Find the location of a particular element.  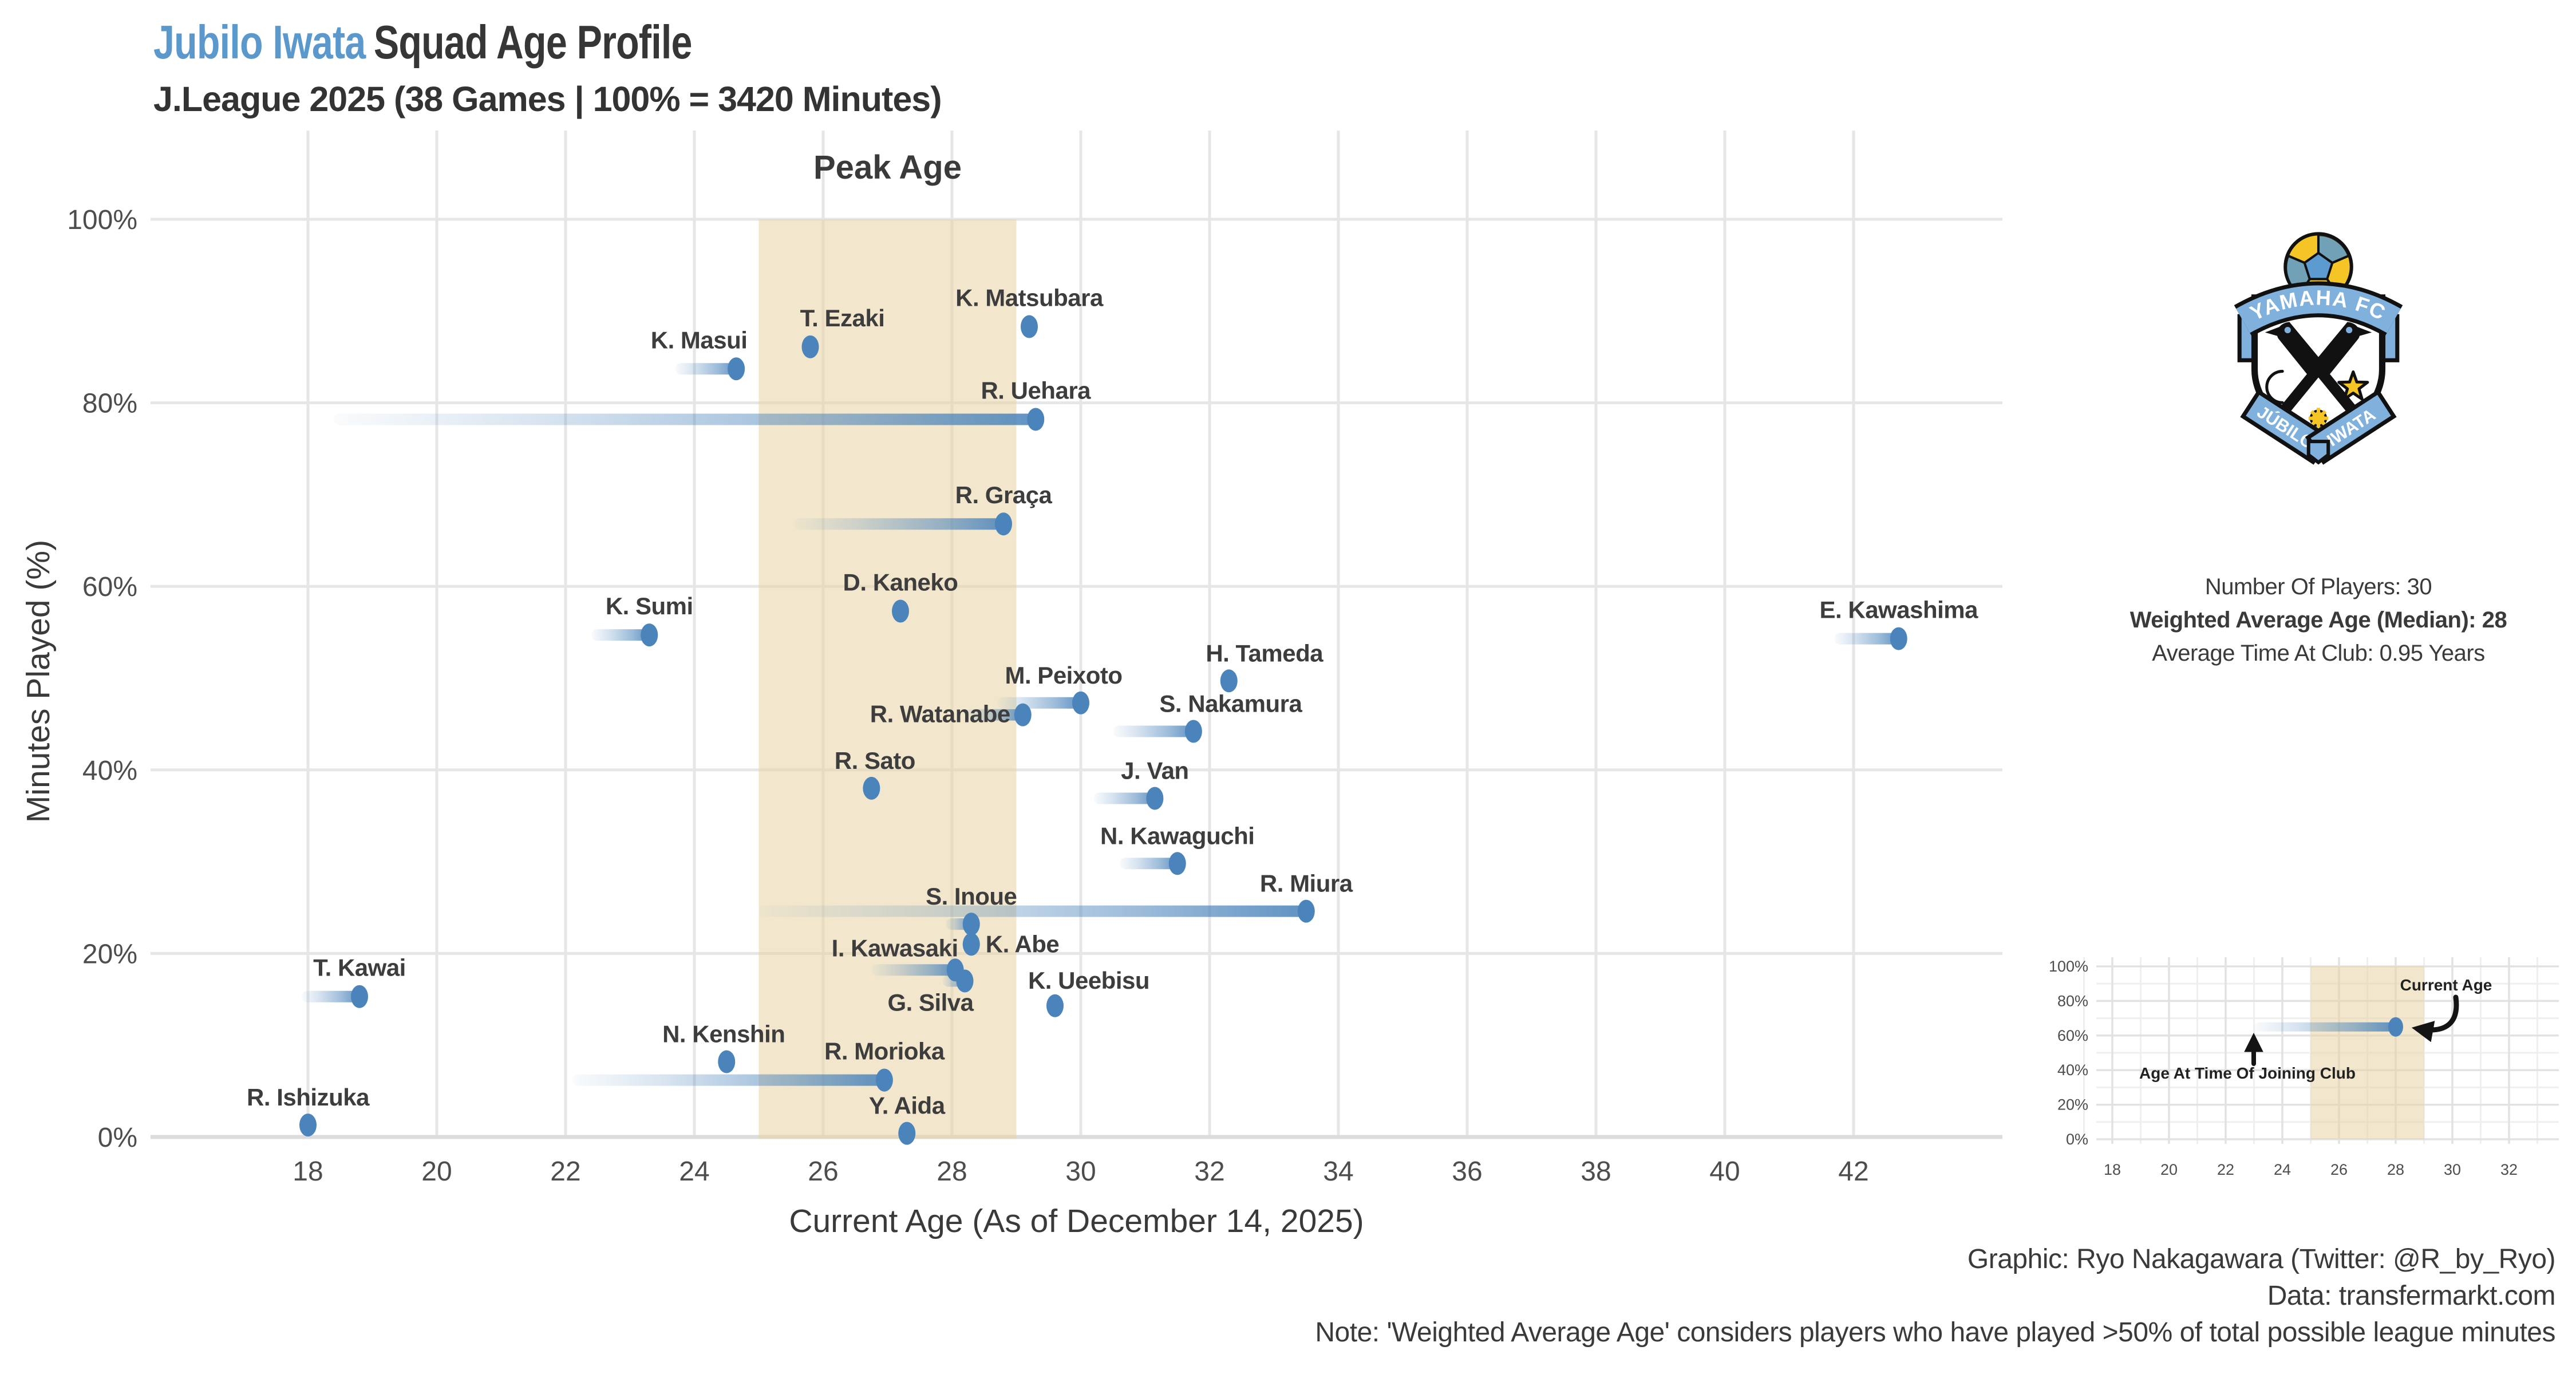

player-point-h-tameda is located at coordinates (1229, 681).